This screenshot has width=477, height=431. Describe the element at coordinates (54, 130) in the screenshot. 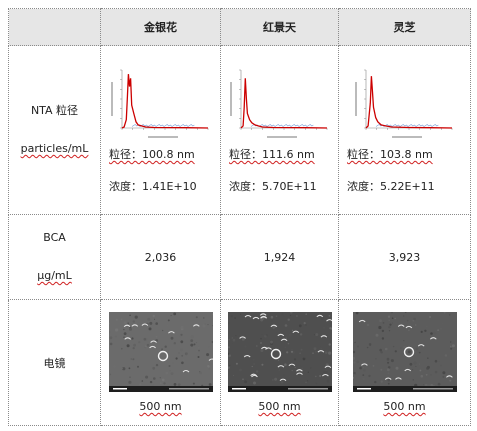

I see `nta-row-label: NTA 粒径 particles/mL` at that location.